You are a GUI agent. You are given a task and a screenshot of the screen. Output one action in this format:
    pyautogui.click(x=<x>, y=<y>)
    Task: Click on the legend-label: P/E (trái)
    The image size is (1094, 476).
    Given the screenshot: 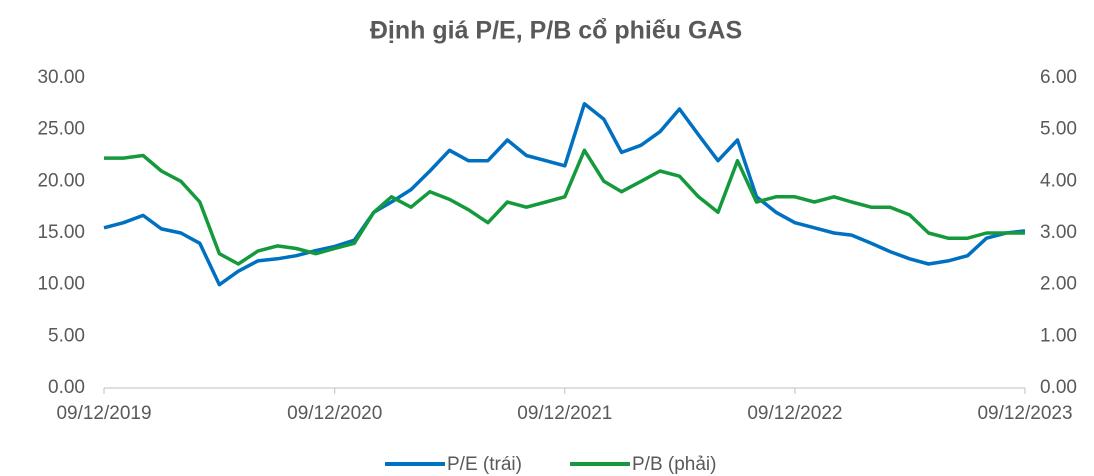 What is the action you would take?
    pyautogui.click(x=484, y=464)
    